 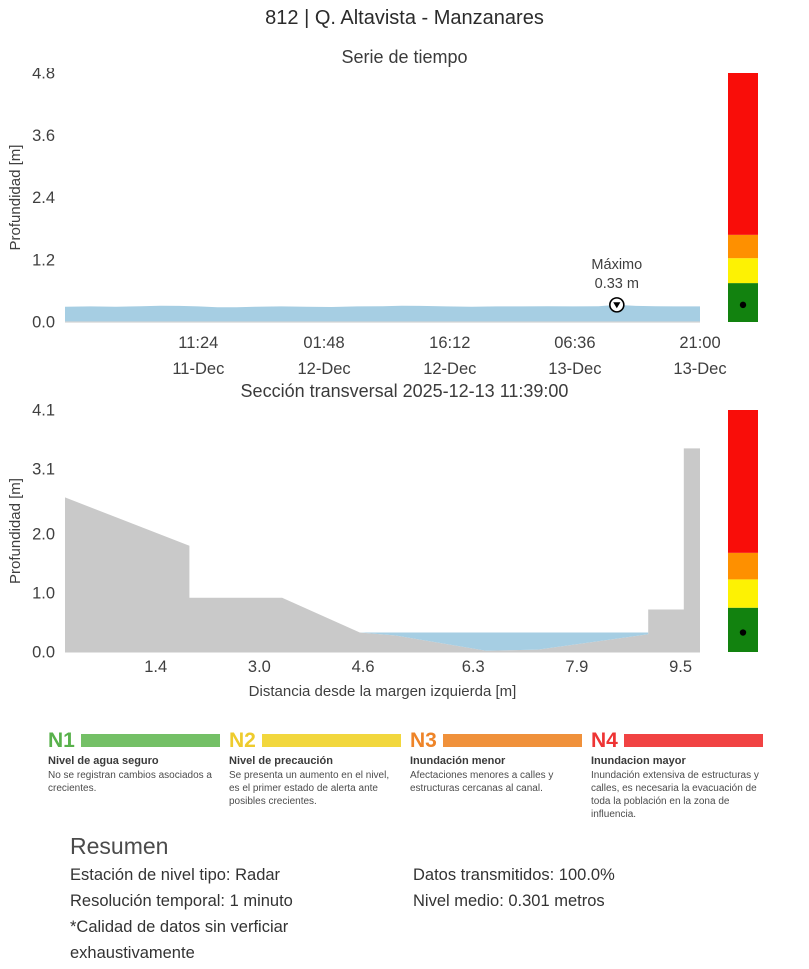 I want to click on x-tick-label: 1.4, so click(x=155, y=667).